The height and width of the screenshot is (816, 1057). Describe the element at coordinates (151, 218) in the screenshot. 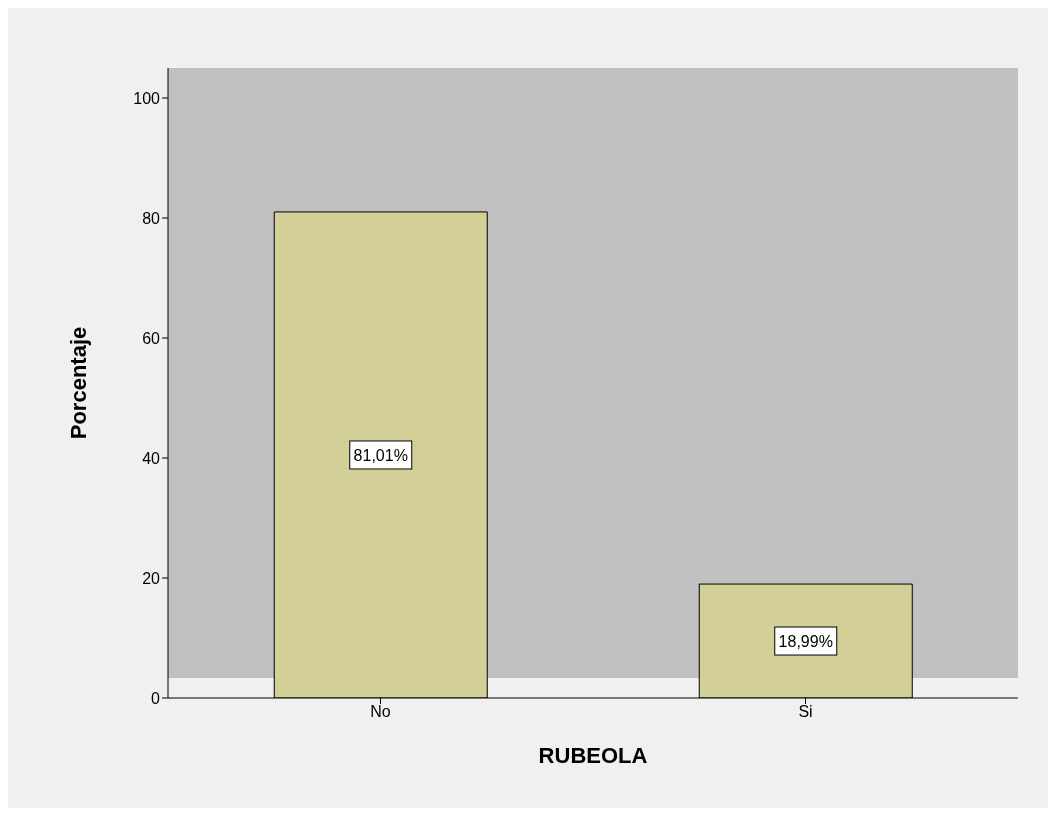

I see `y-tick-label: 80` at that location.